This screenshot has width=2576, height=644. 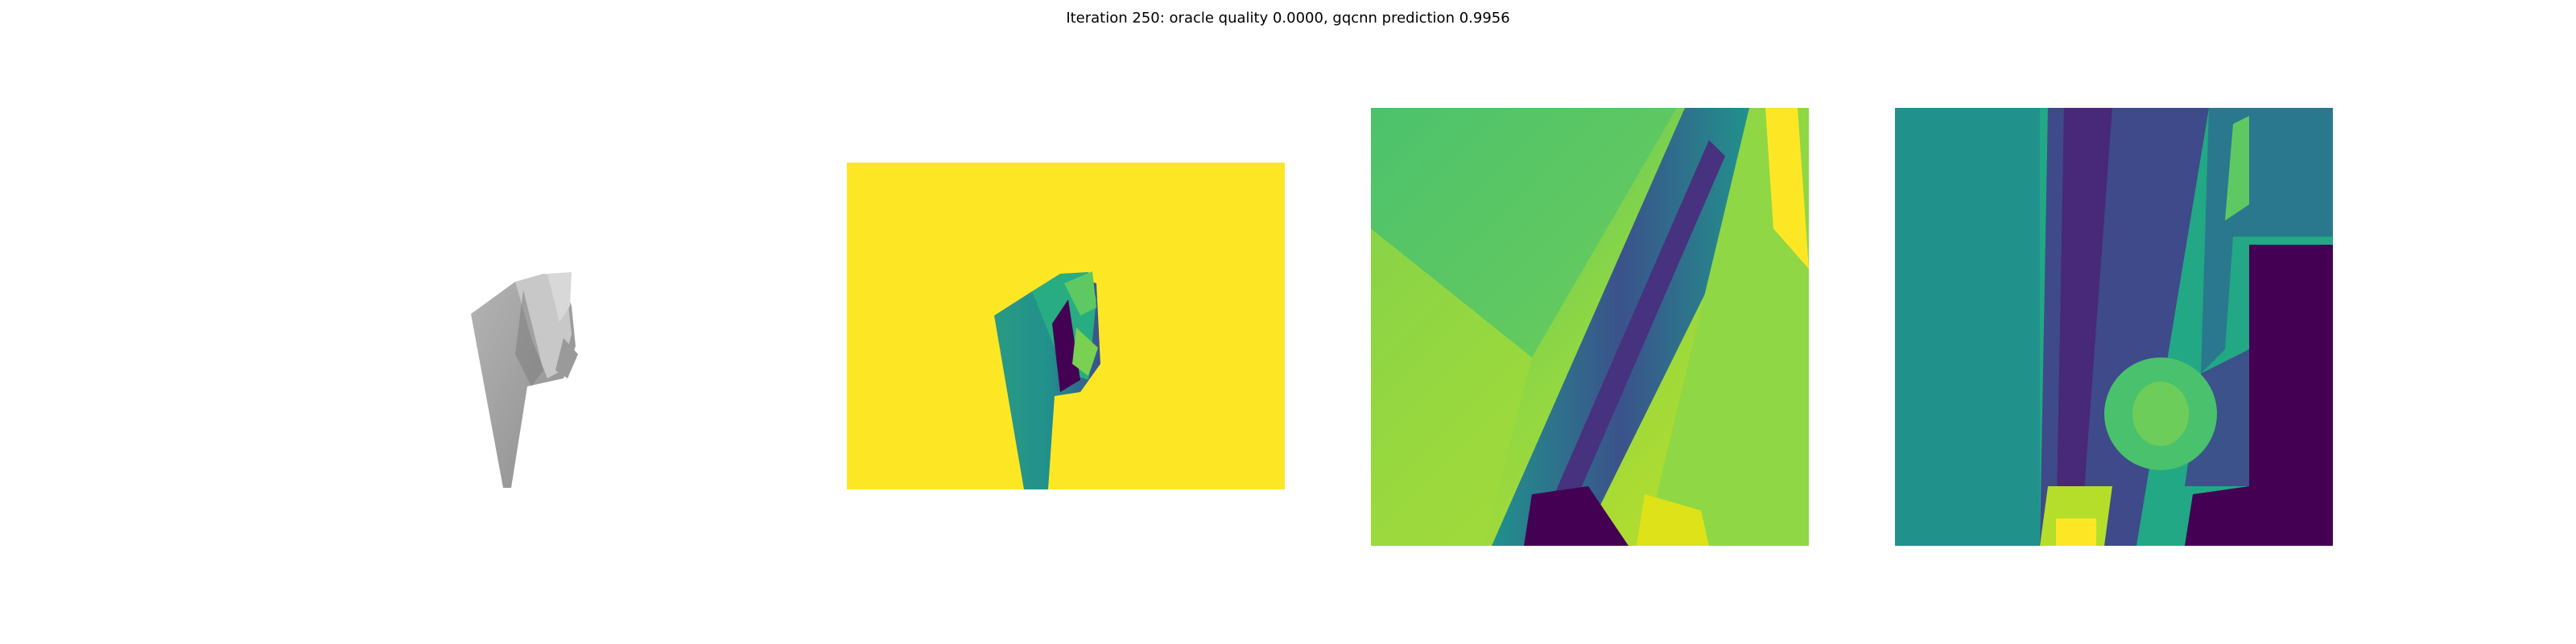 What do you see at coordinates (524, 380) in the screenshot?
I see `rgb-render-image` at bounding box center [524, 380].